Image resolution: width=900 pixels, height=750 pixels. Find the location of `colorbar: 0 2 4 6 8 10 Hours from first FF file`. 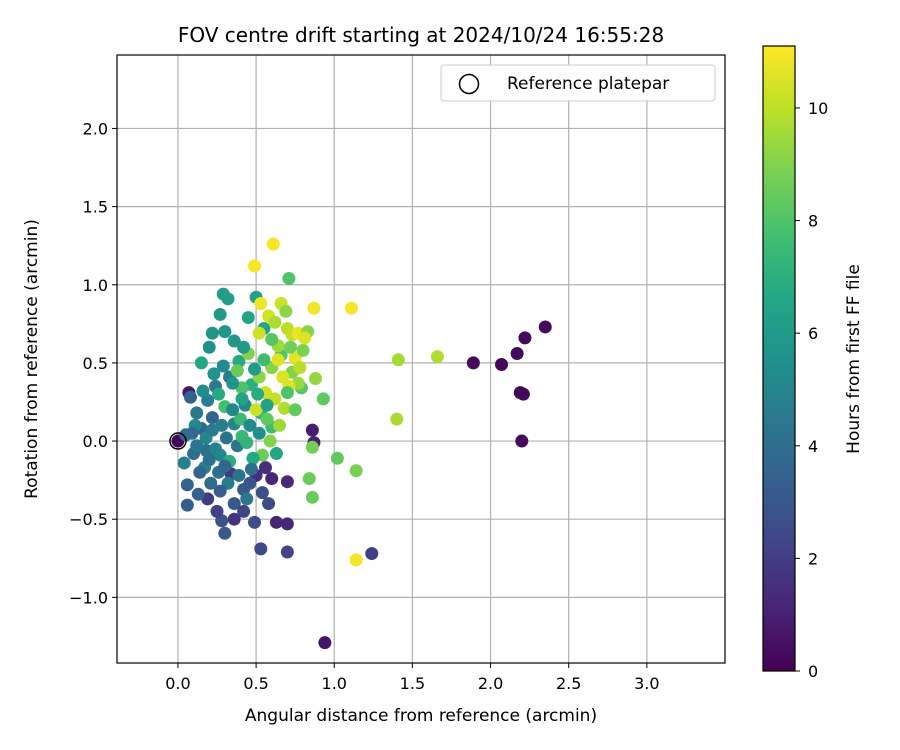

colorbar: 0 2 4 6 8 10 Hours from first FF file is located at coordinates (813, 363).